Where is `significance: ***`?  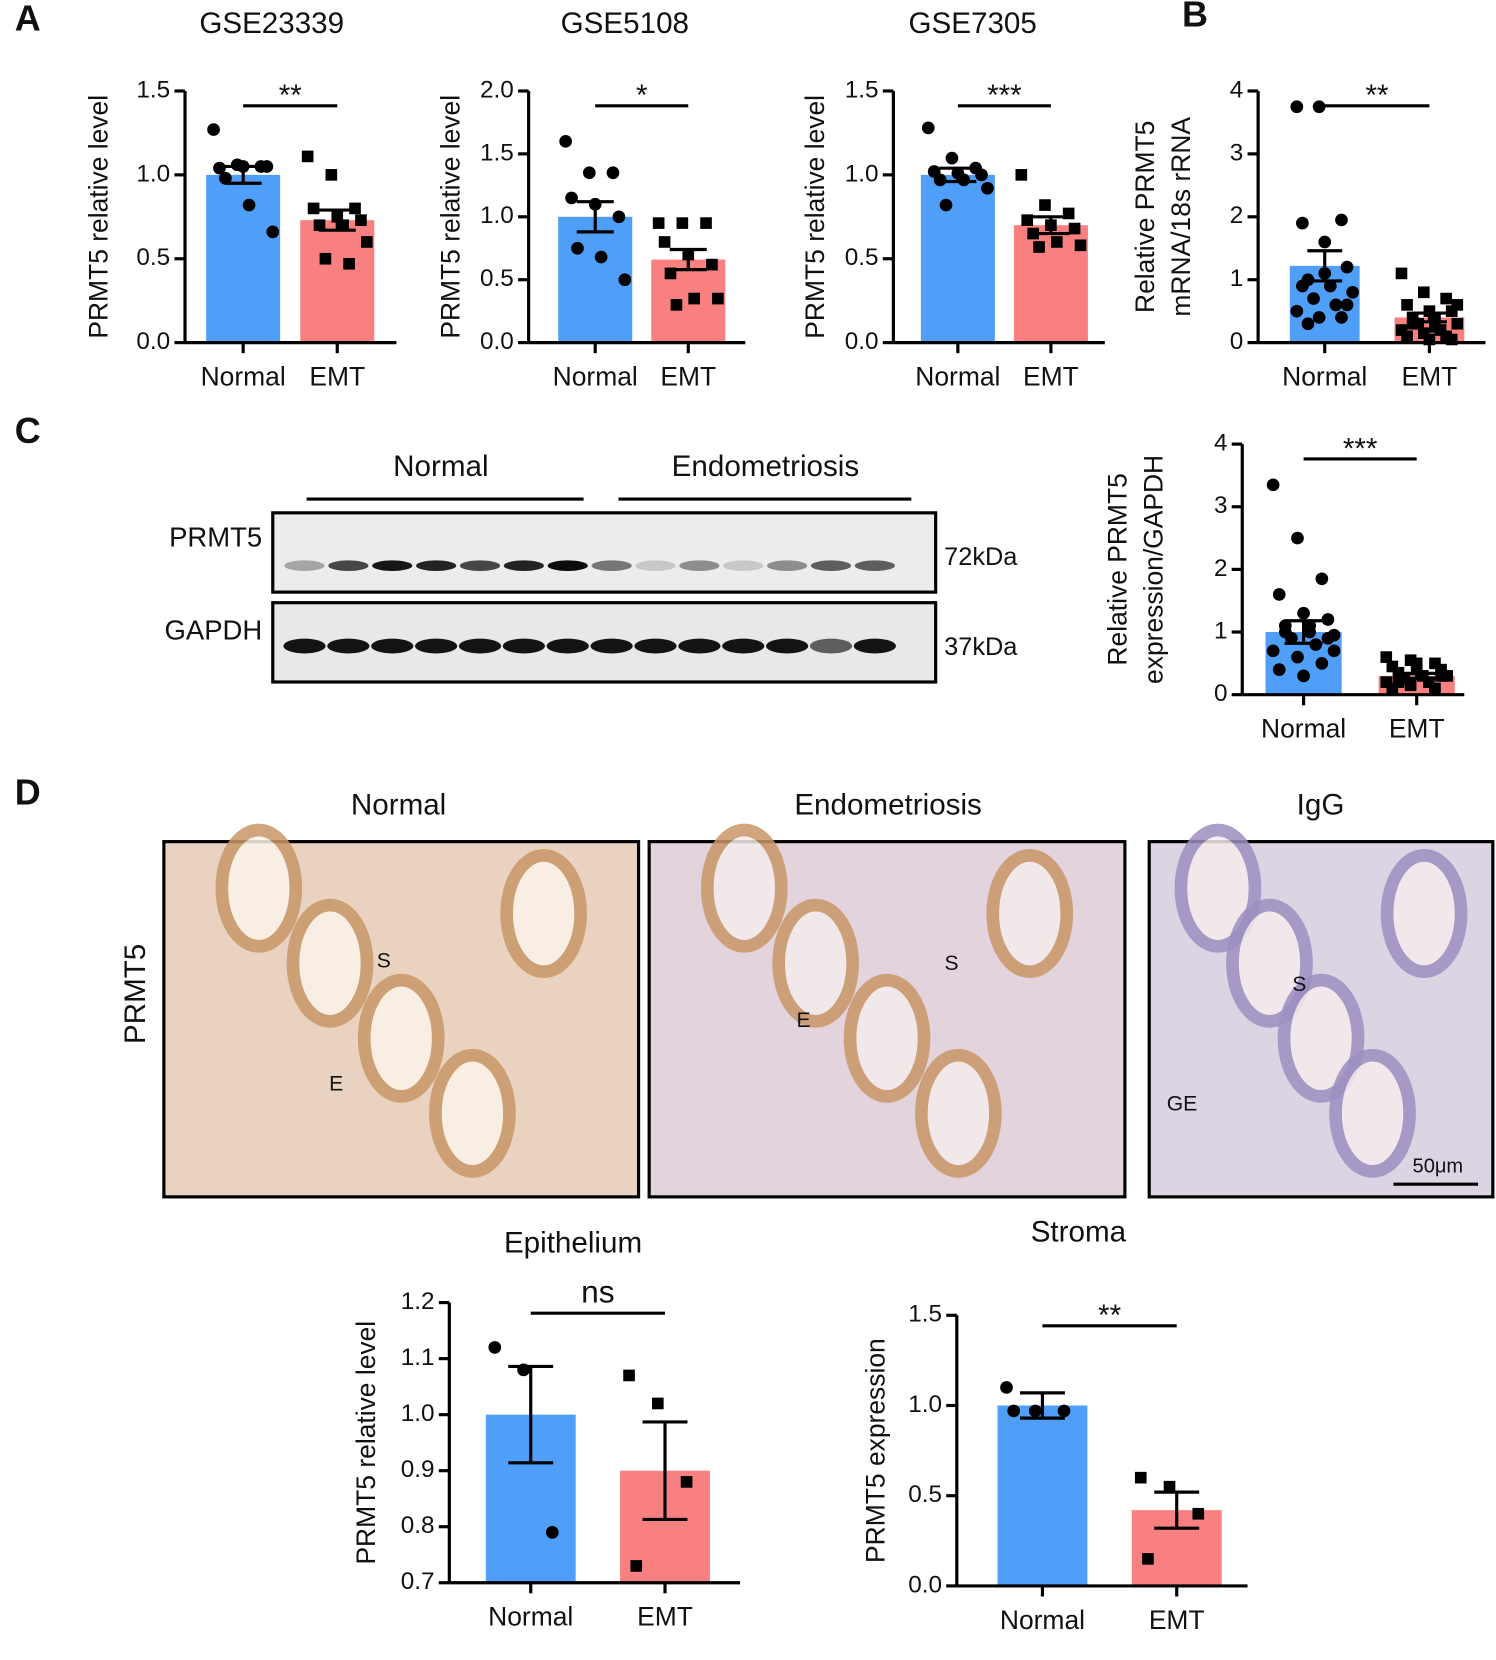
significance: *** is located at coordinates (1360, 448).